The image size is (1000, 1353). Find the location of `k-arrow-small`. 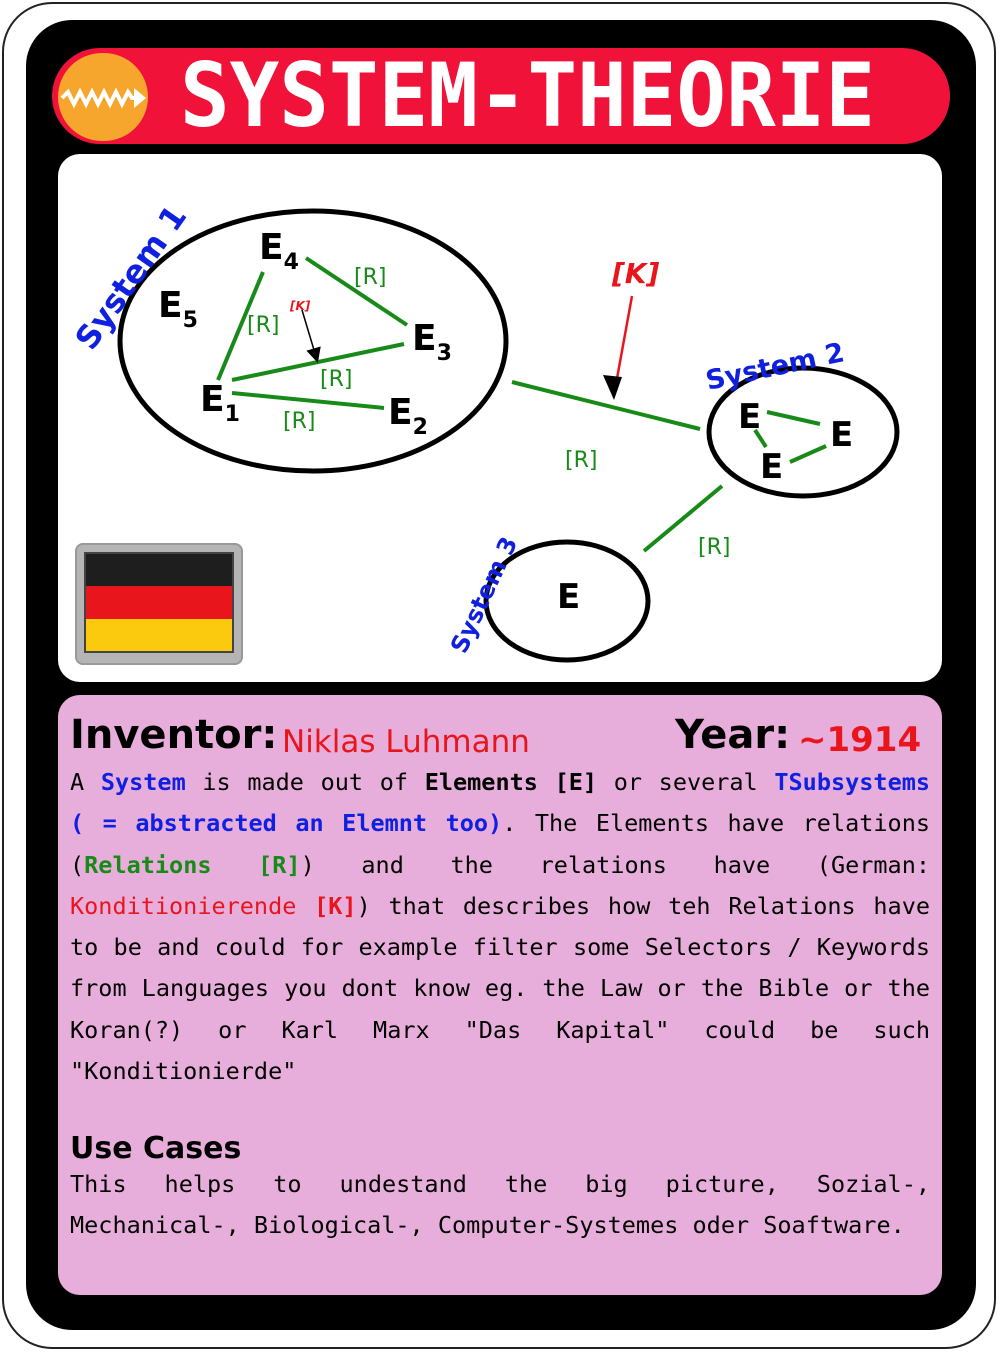

k-arrow-small is located at coordinates (311, 336).